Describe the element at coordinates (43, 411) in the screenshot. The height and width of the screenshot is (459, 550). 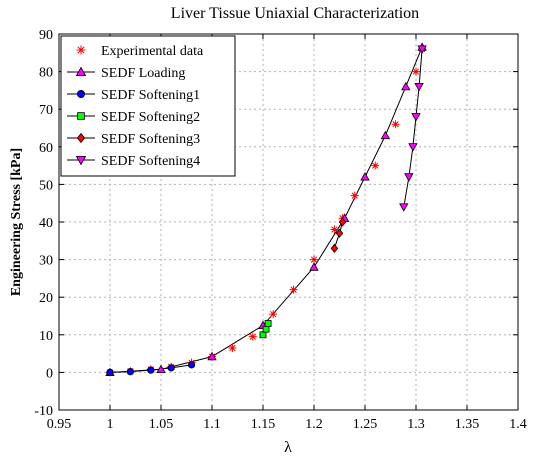
I see `y-tick-label: -10` at that location.